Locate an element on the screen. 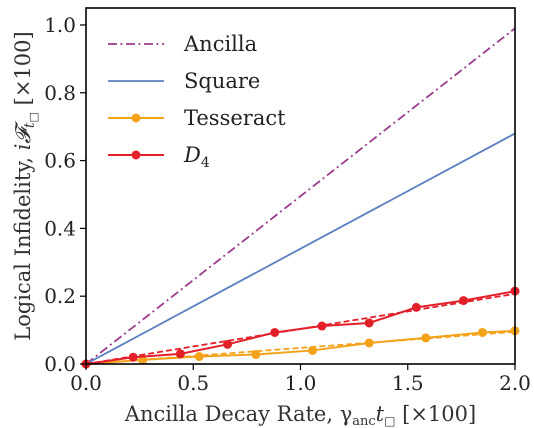  x-tick-label: 1.0 is located at coordinates (301, 383).